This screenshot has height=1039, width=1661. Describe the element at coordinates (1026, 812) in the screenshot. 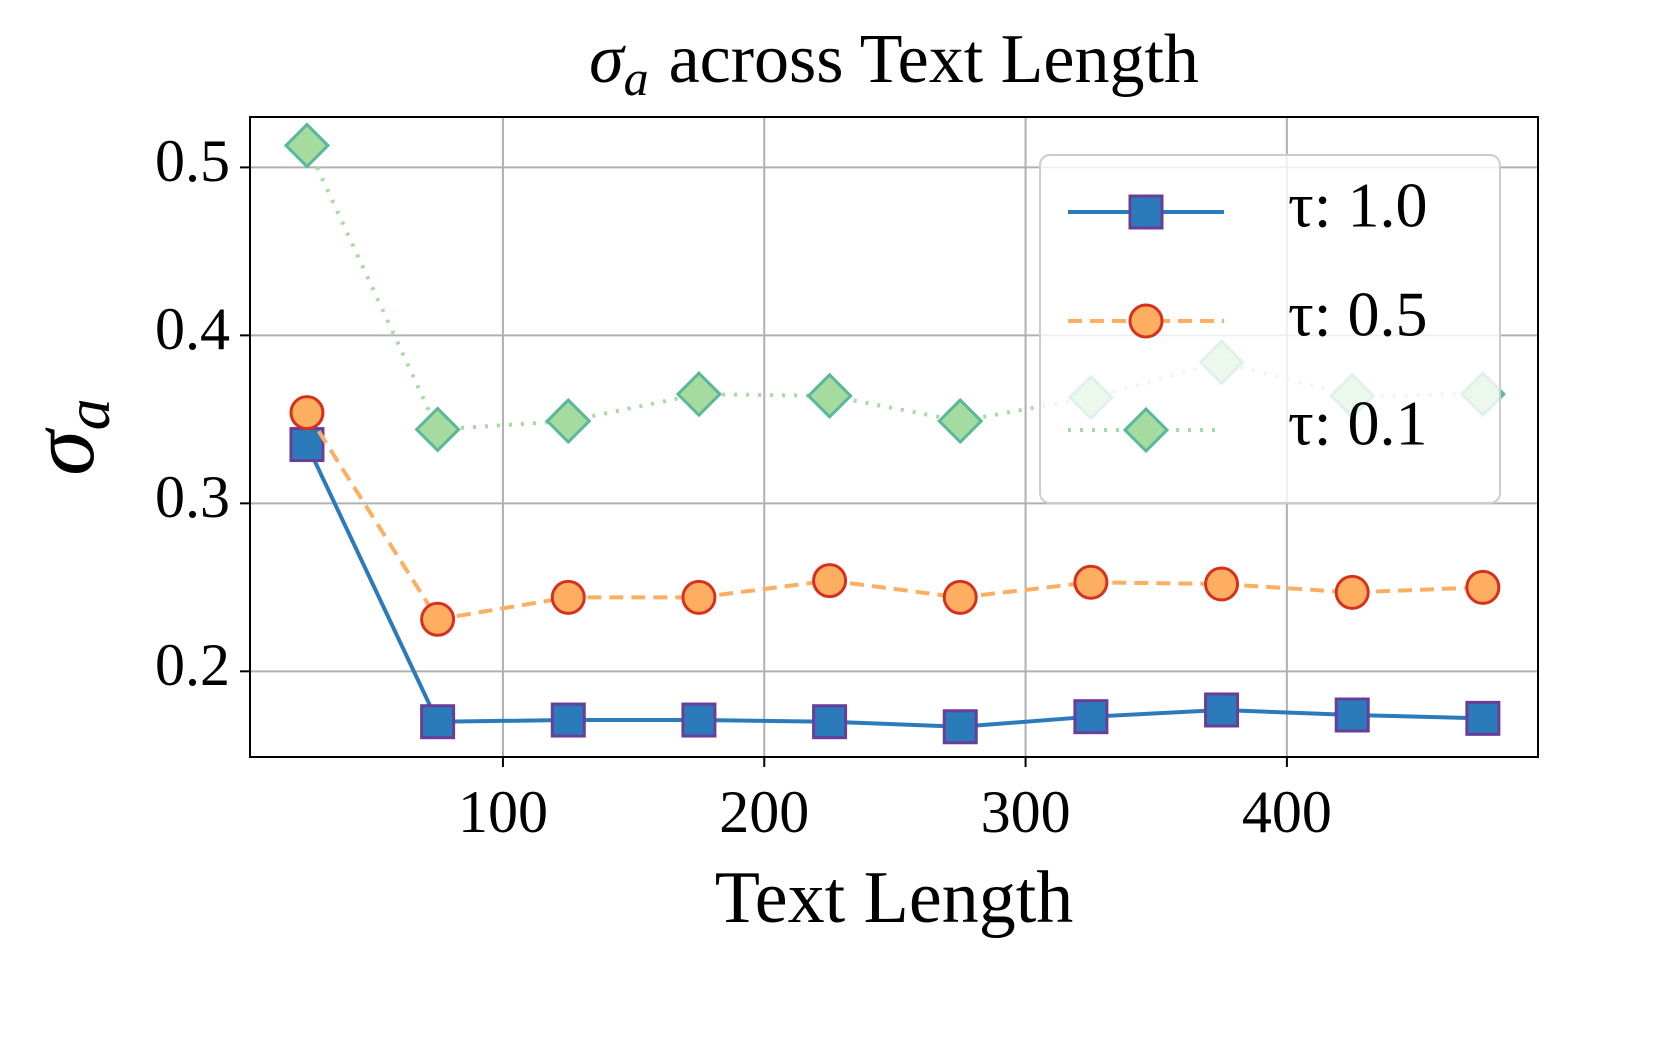

I see `x-tick-label: 300` at that location.